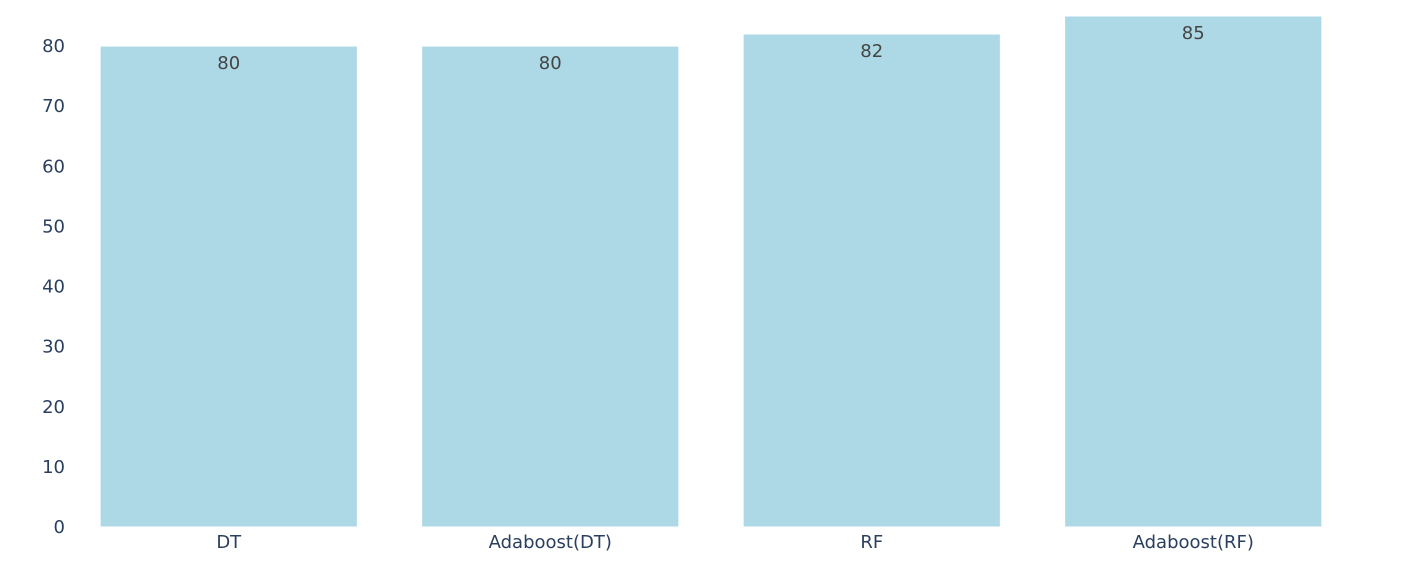 The image size is (1418, 575). What do you see at coordinates (735, 542) in the screenshot?
I see `x-axis: DT Adaboost(DT) RF Adaboost(RF)` at bounding box center [735, 542].